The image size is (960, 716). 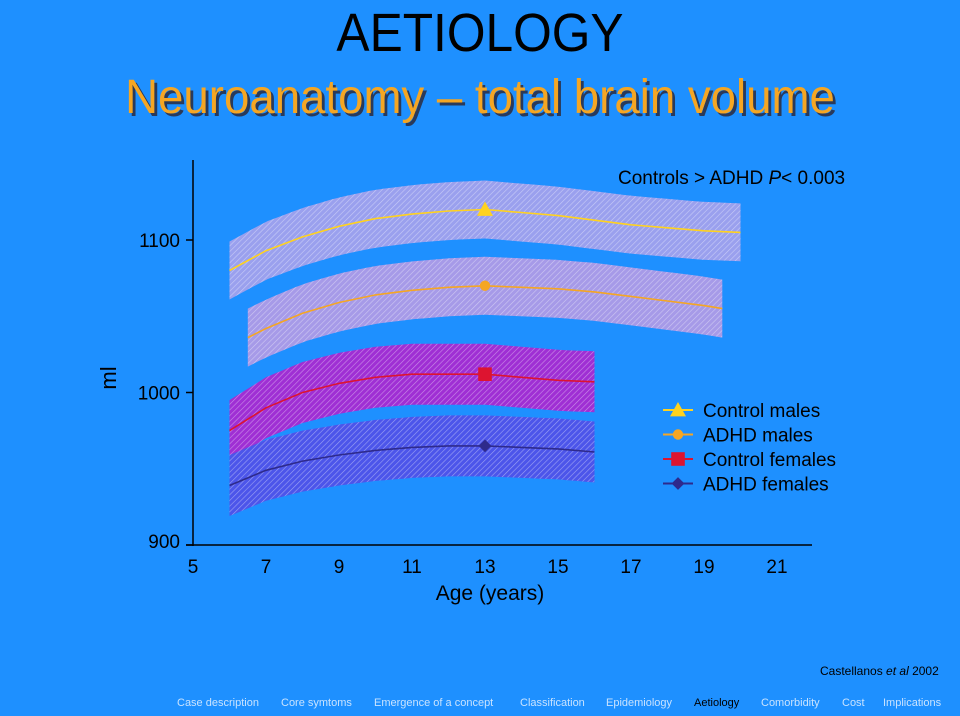 What do you see at coordinates (766, 485) in the screenshot?
I see `legend-label-adhd-females: ADHD females` at bounding box center [766, 485].